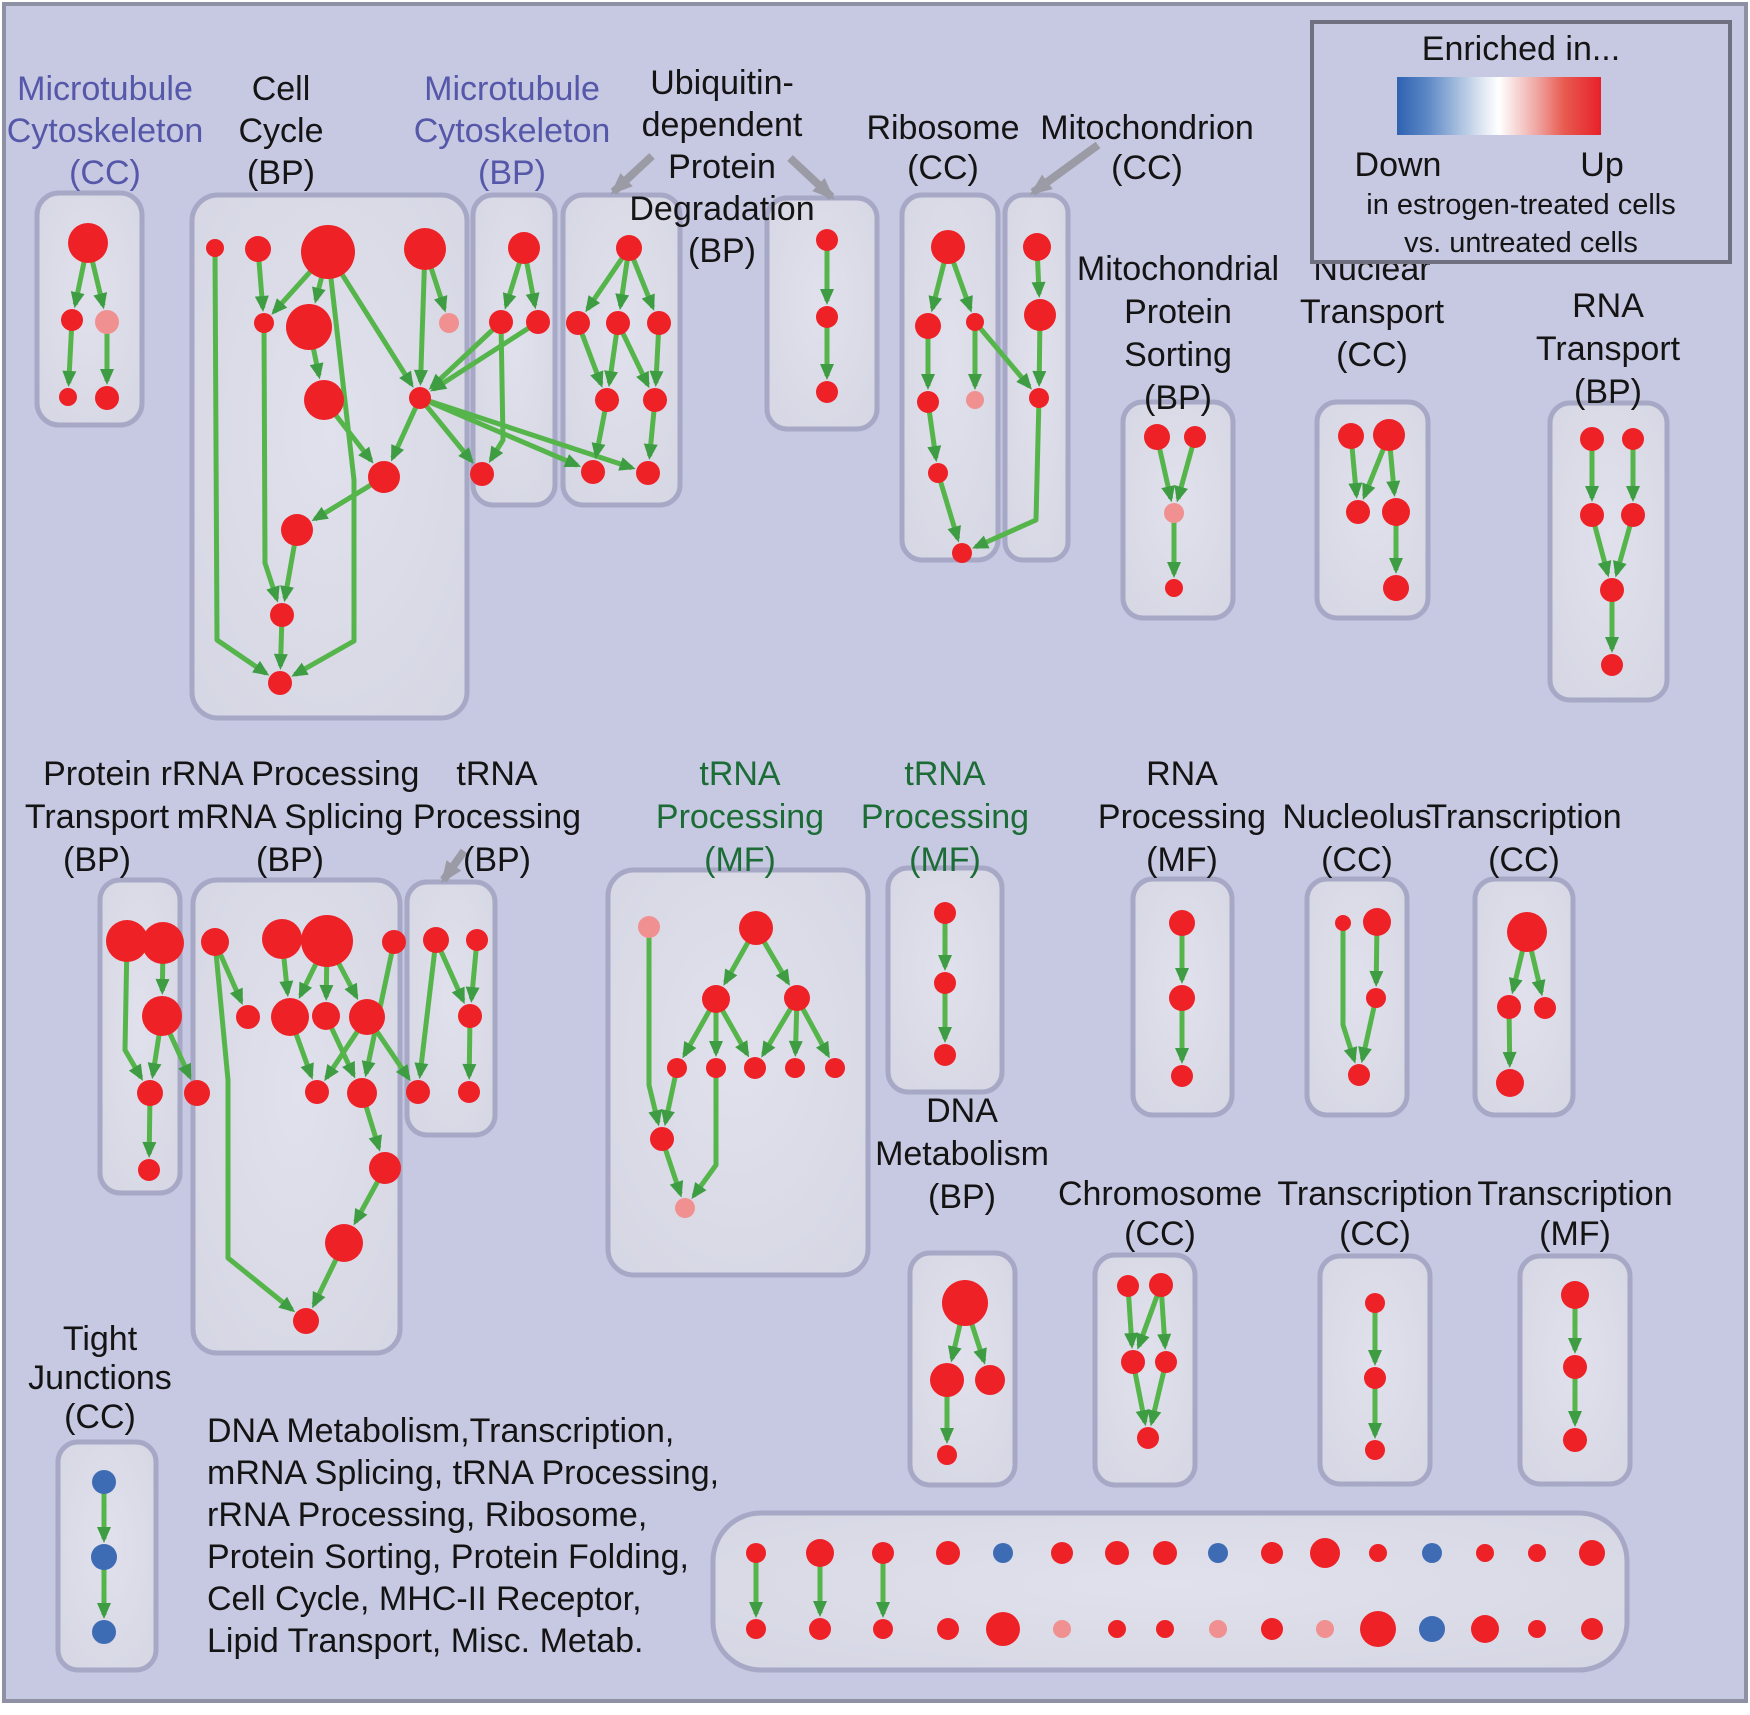 The height and width of the screenshot is (1715, 1750). I want to click on go-term-node-w0, so click(436, 940).